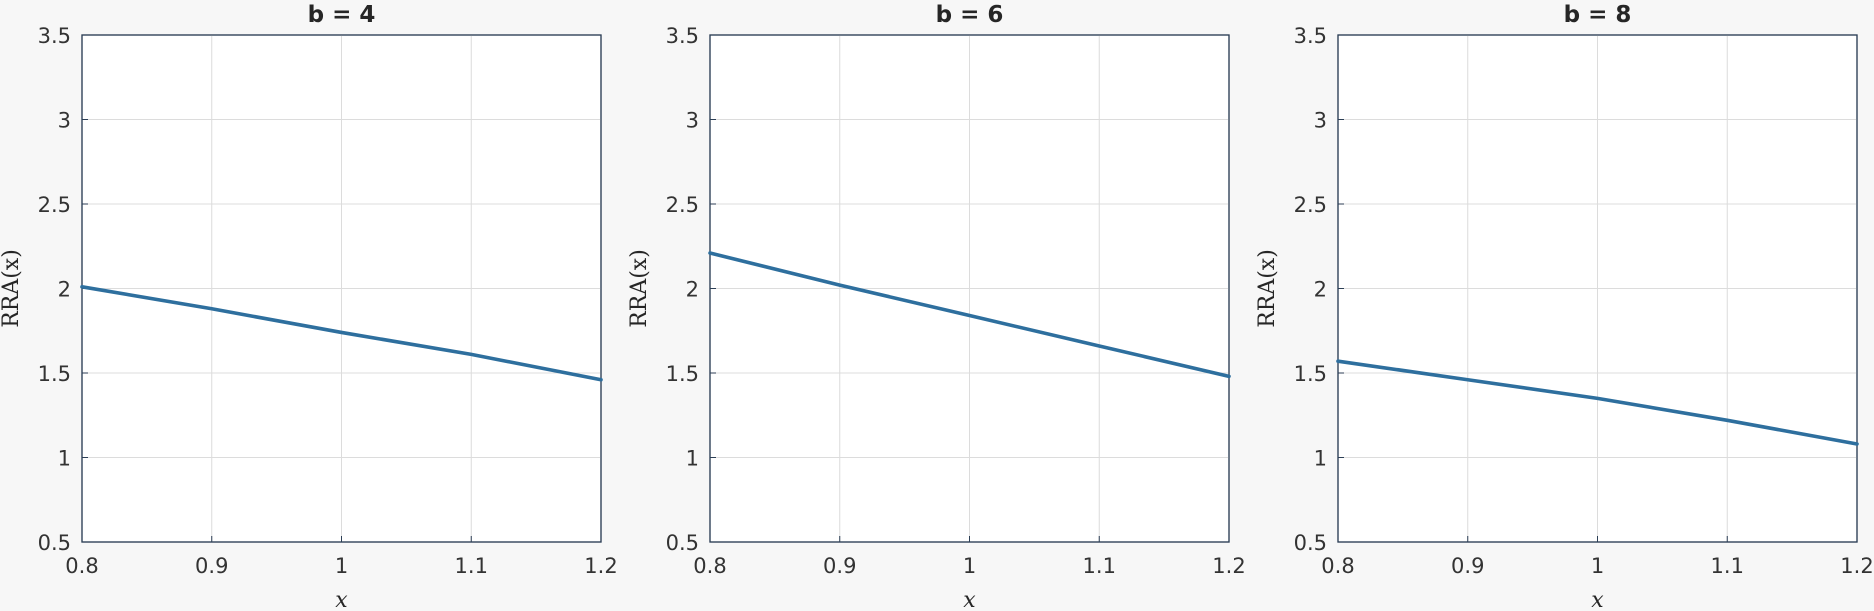 This screenshot has height=611, width=1874. I want to click on subplot-title: b = 8, so click(1598, 15).